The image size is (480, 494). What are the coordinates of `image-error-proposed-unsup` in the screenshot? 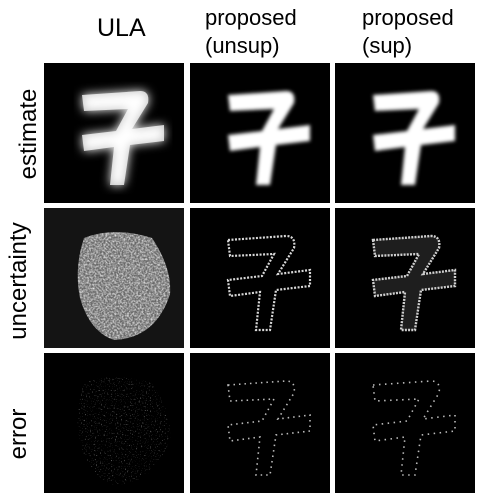 It's located at (260, 423).